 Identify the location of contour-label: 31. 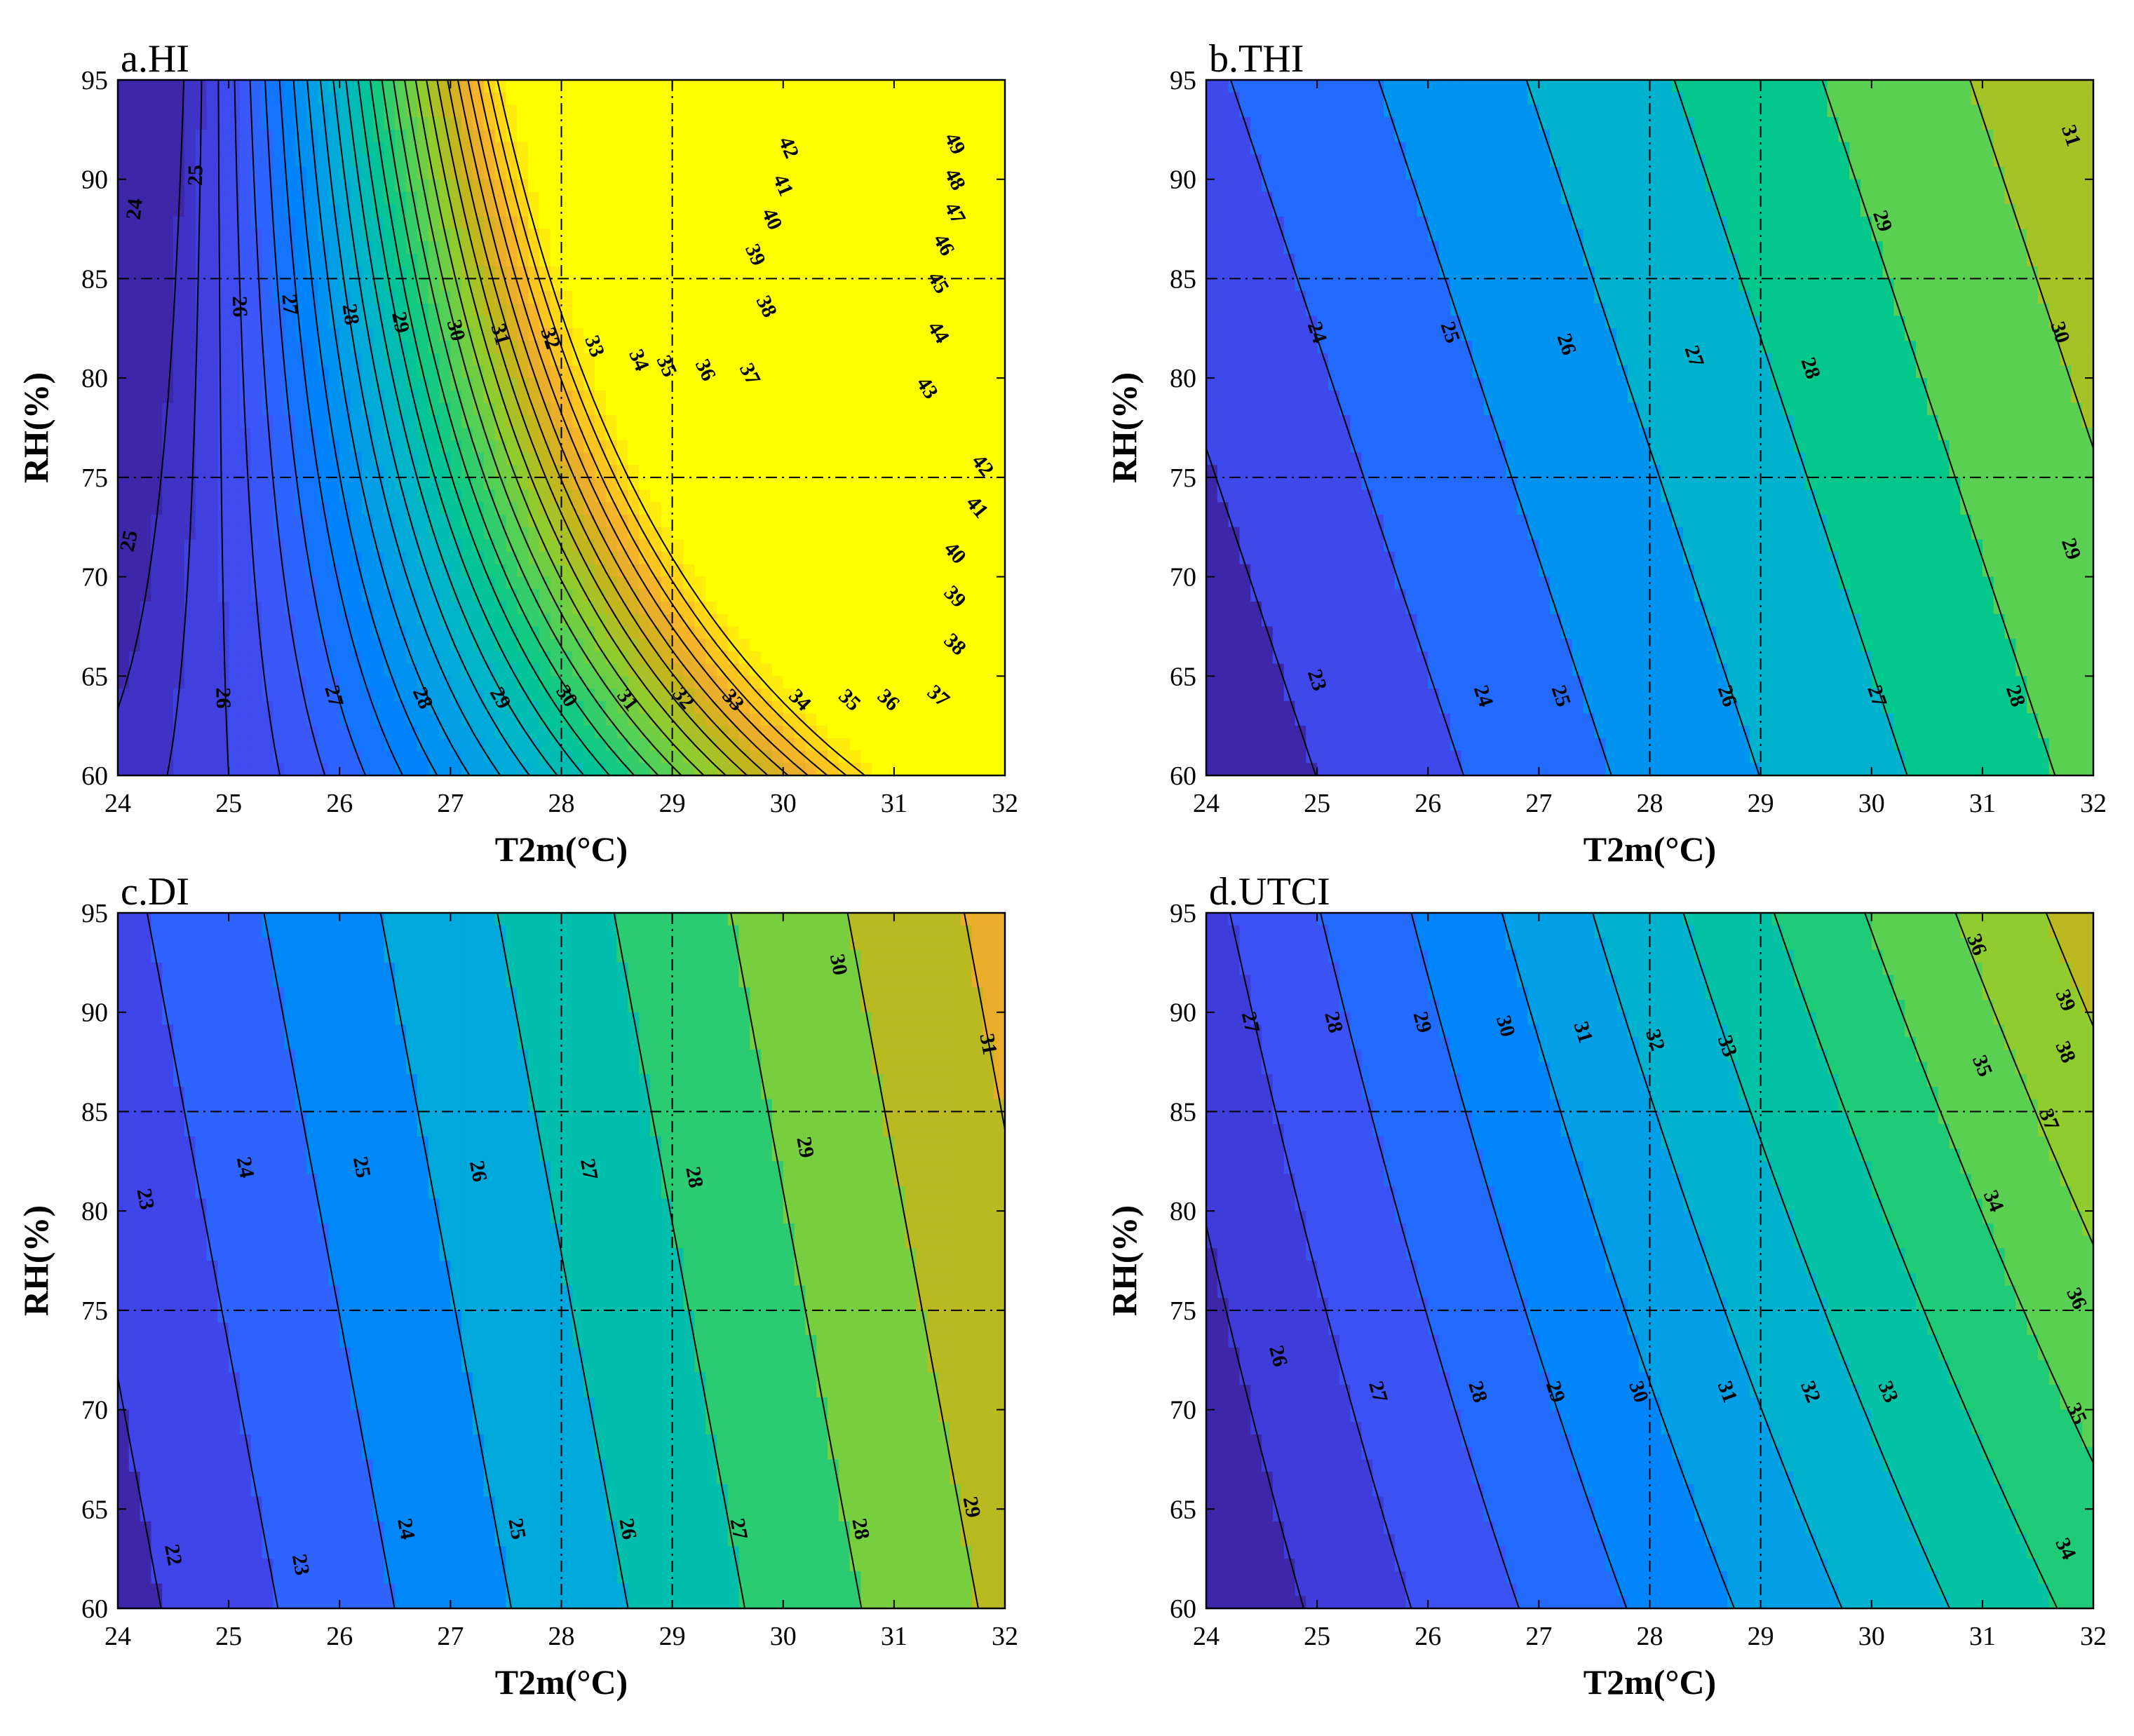
(988, 1044).